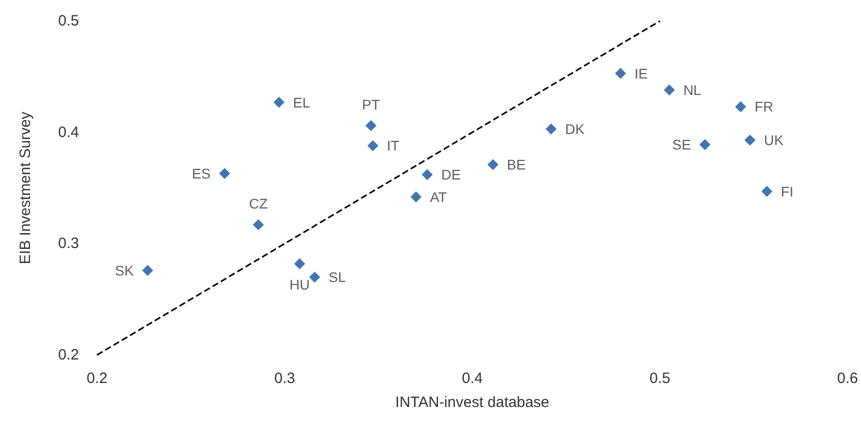 The width and height of the screenshot is (861, 432). What do you see at coordinates (660, 378) in the screenshot?
I see `x-tick-label: 0.5` at bounding box center [660, 378].